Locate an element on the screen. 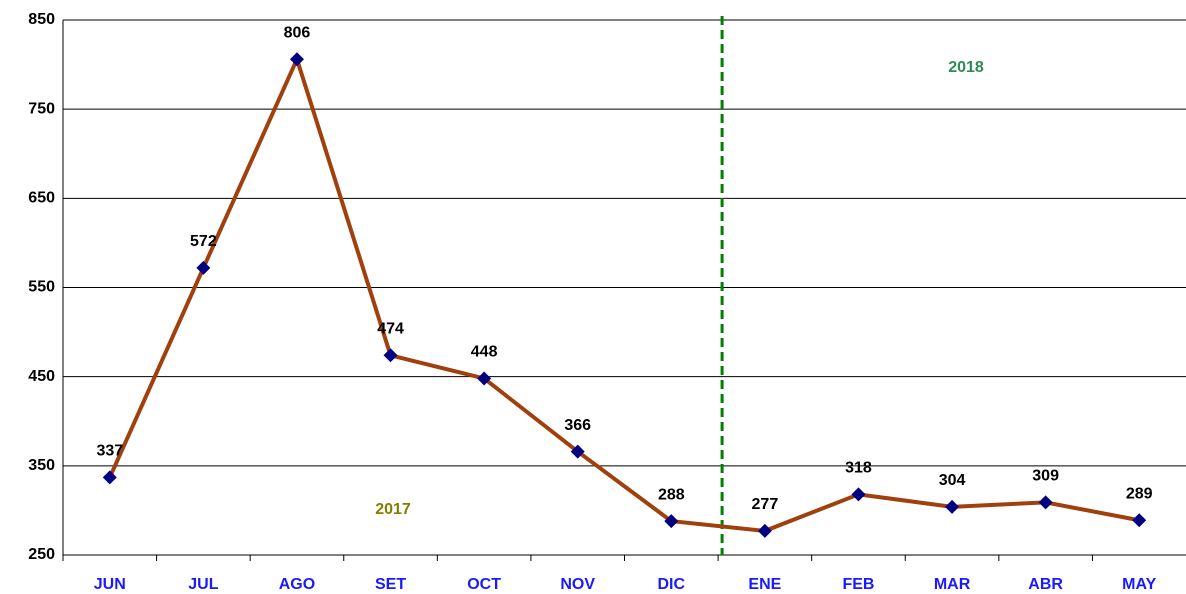 Image resolution: width=1186 pixels, height=594 pixels. data-label: 572 is located at coordinates (203, 241).